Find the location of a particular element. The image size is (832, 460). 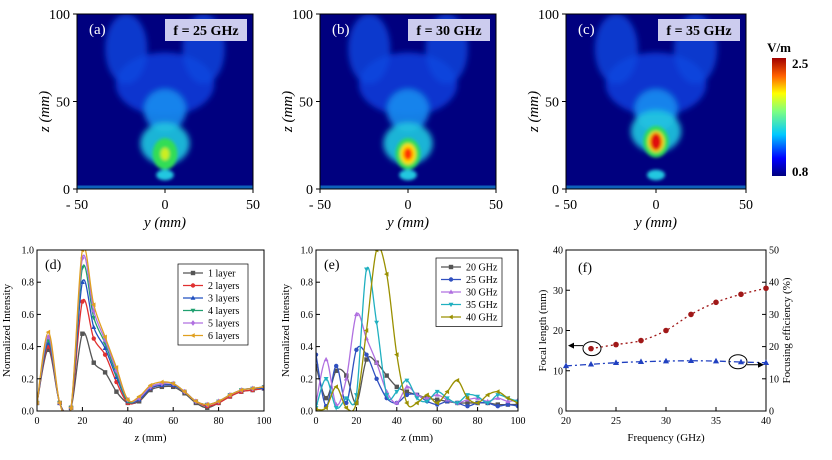

legend-label: 2 layers is located at coordinates (223, 286).